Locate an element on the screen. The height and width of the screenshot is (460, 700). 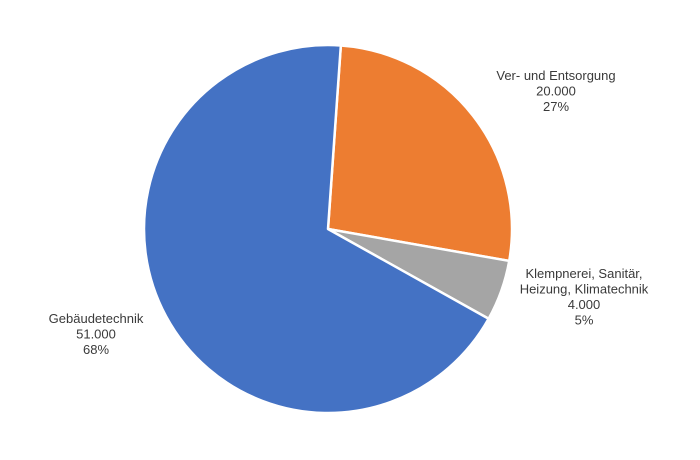
slice-percent-2: 68% is located at coordinates (96, 349).